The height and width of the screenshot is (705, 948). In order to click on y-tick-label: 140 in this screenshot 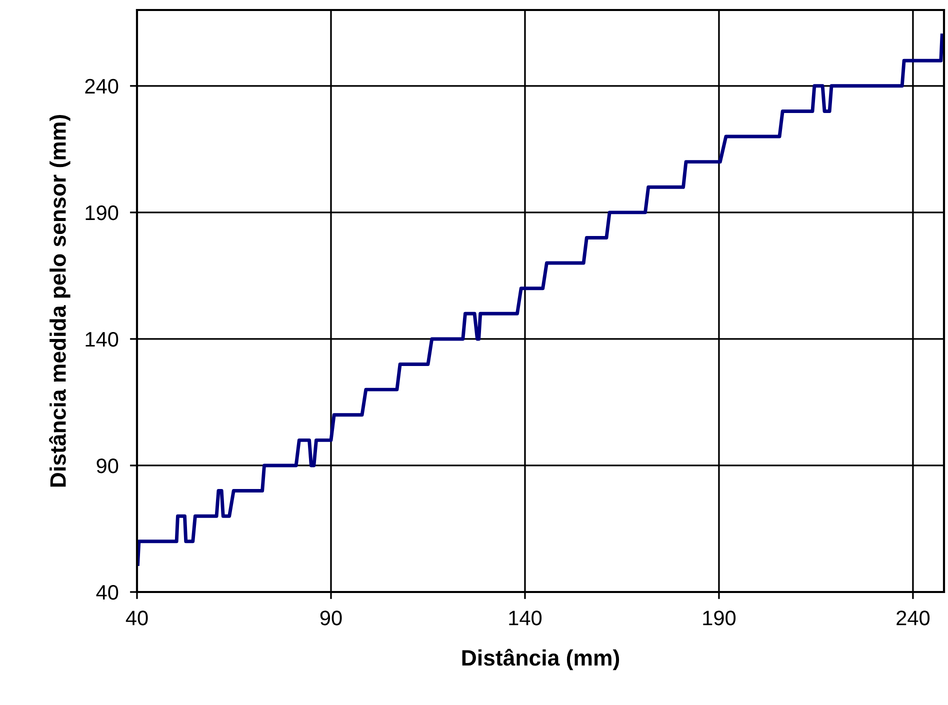, I will do `click(102, 339)`.